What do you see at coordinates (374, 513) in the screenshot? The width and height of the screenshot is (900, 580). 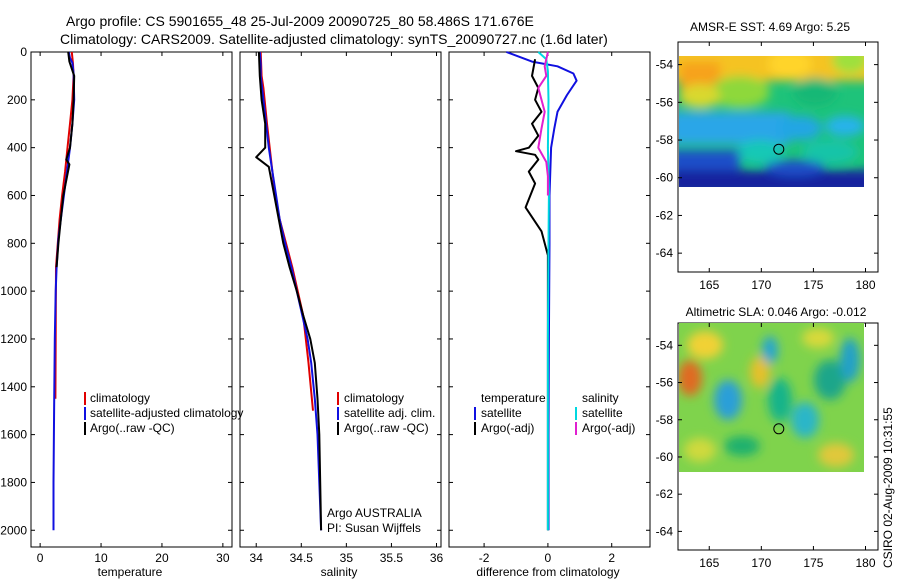 I see `float-owner-label: Argo AUSTRALIA` at bounding box center [374, 513].